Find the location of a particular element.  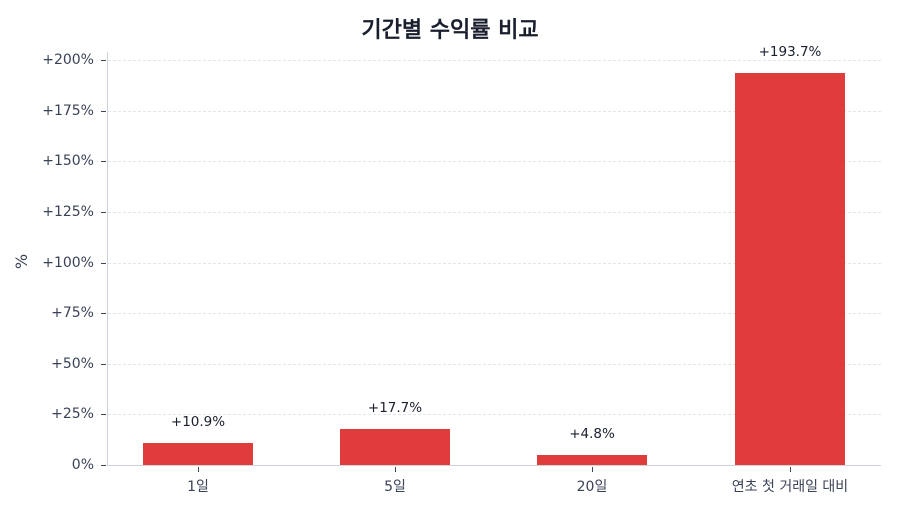

y-axis-label: % is located at coordinates (22, 261).